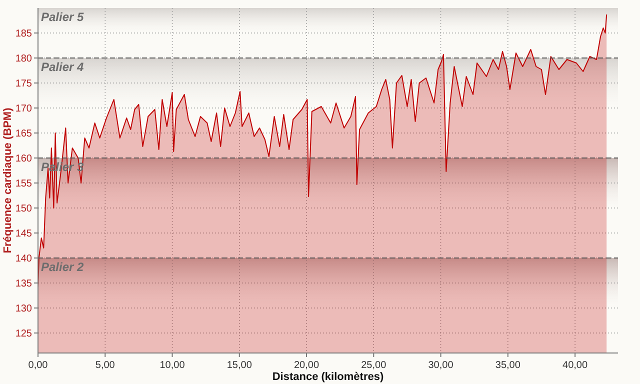  Describe the element at coordinates (23, 209) in the screenshot. I see `y-tick-label: 150` at that location.